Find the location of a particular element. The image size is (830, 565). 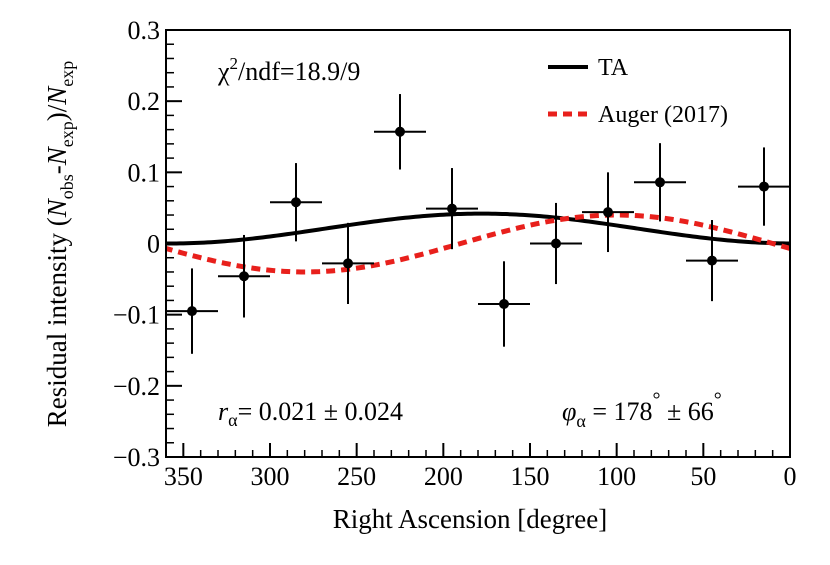

x-tick-label: 200 is located at coordinates (443, 476).